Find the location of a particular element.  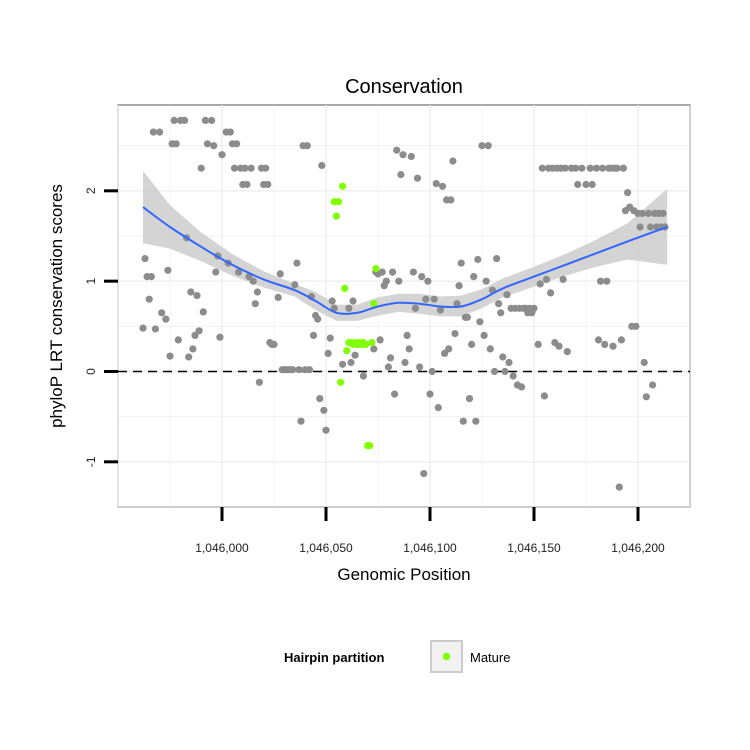

y-axis: -1 0 1 2 is located at coordinates (101, 327).